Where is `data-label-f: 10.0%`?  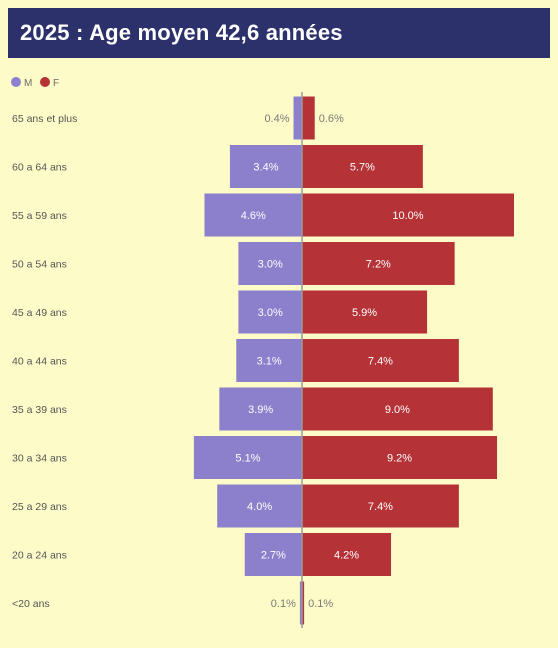
data-label-f: 10.0% is located at coordinates (407, 216).